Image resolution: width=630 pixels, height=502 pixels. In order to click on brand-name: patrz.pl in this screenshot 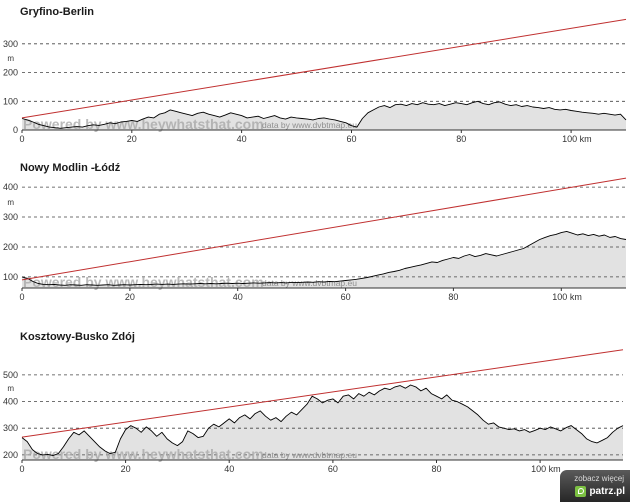, I will do `click(607, 491)`.